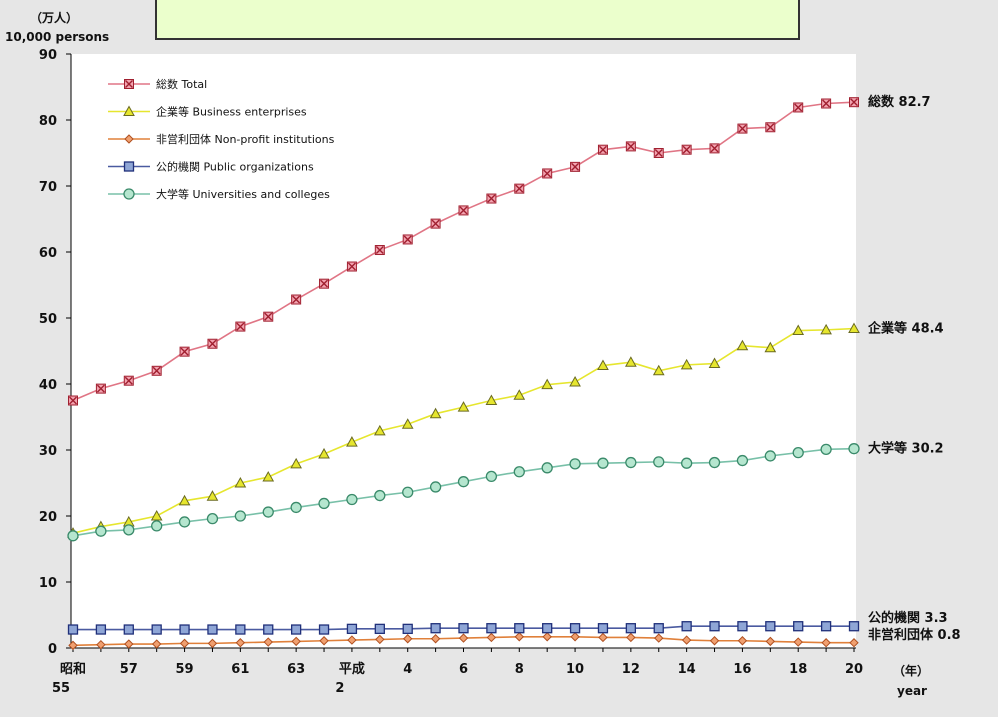 The width and height of the screenshot is (998, 717). Describe the element at coordinates (129, 669) in the screenshot. I see `x-tick-label: 57` at that location.